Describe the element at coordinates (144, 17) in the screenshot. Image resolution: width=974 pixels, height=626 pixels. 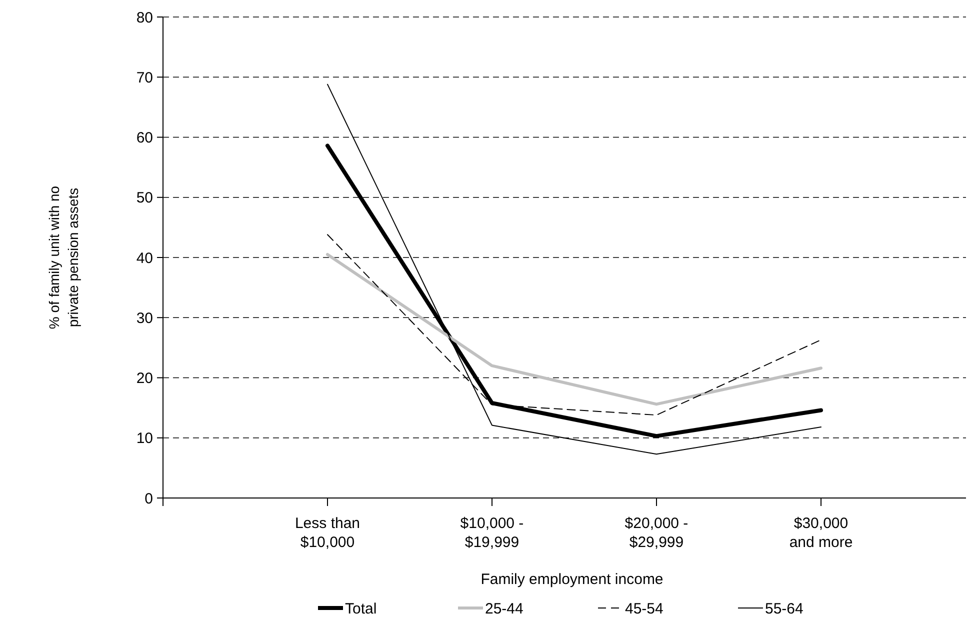
I see `y-tick-label: 80` at that location.